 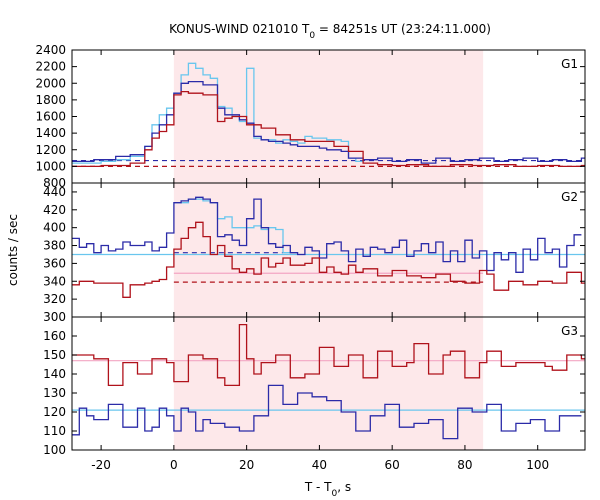 What do you see at coordinates (54, 210) in the screenshot?
I see `y-tick-label: 420` at bounding box center [54, 210].